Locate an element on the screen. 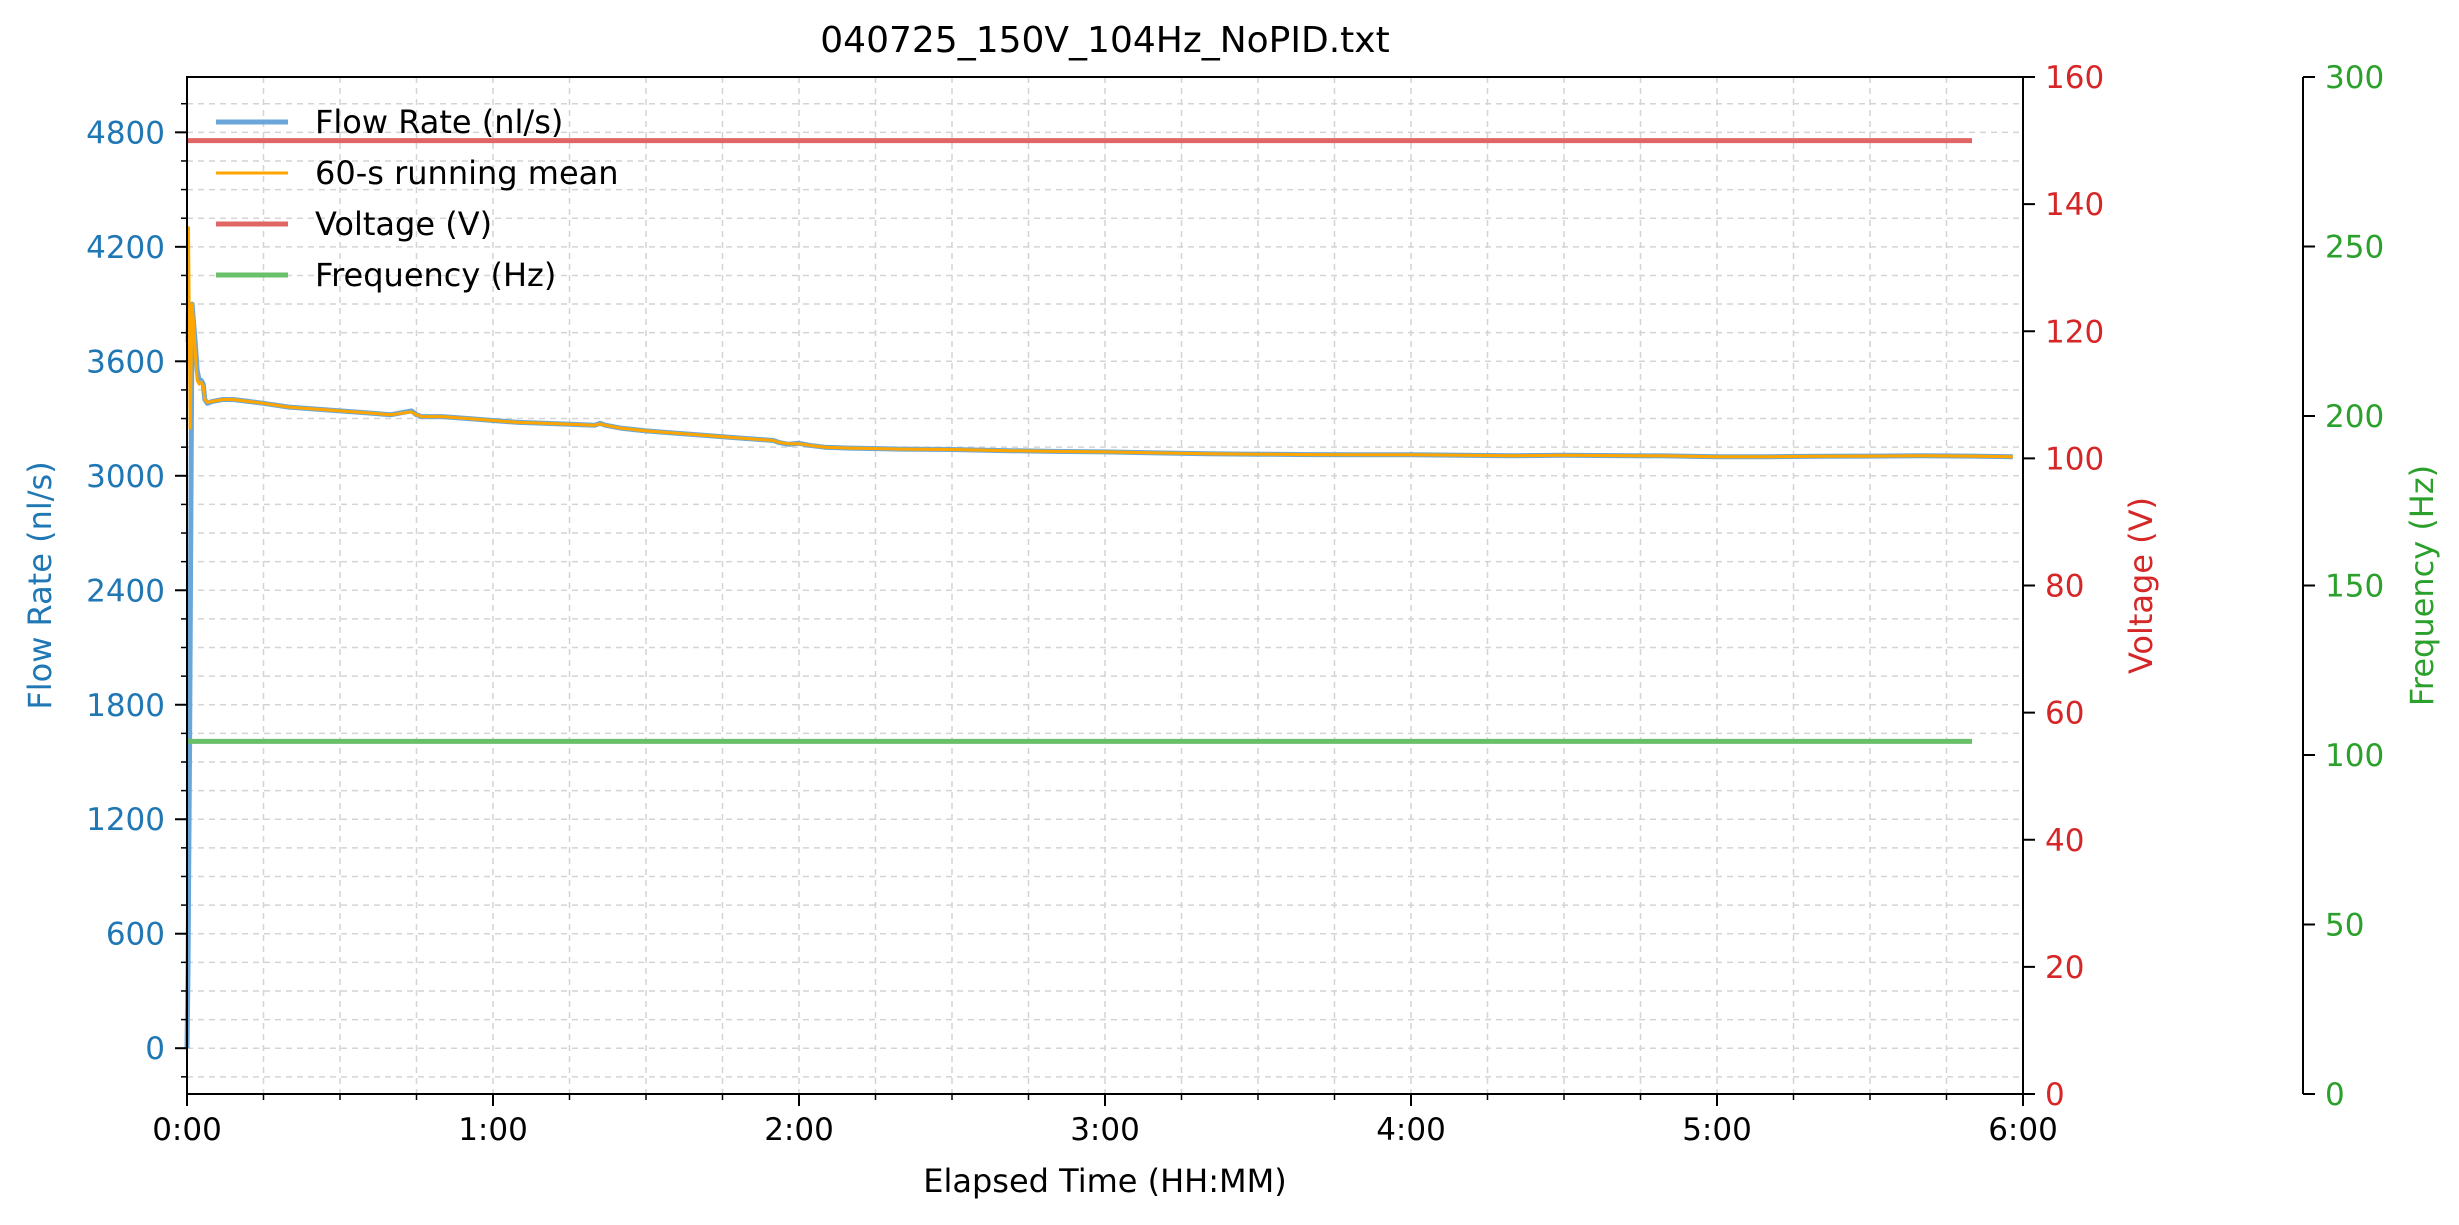 The width and height of the screenshot is (2459, 1225). flow-tick-label: 4200 is located at coordinates (125, 248).